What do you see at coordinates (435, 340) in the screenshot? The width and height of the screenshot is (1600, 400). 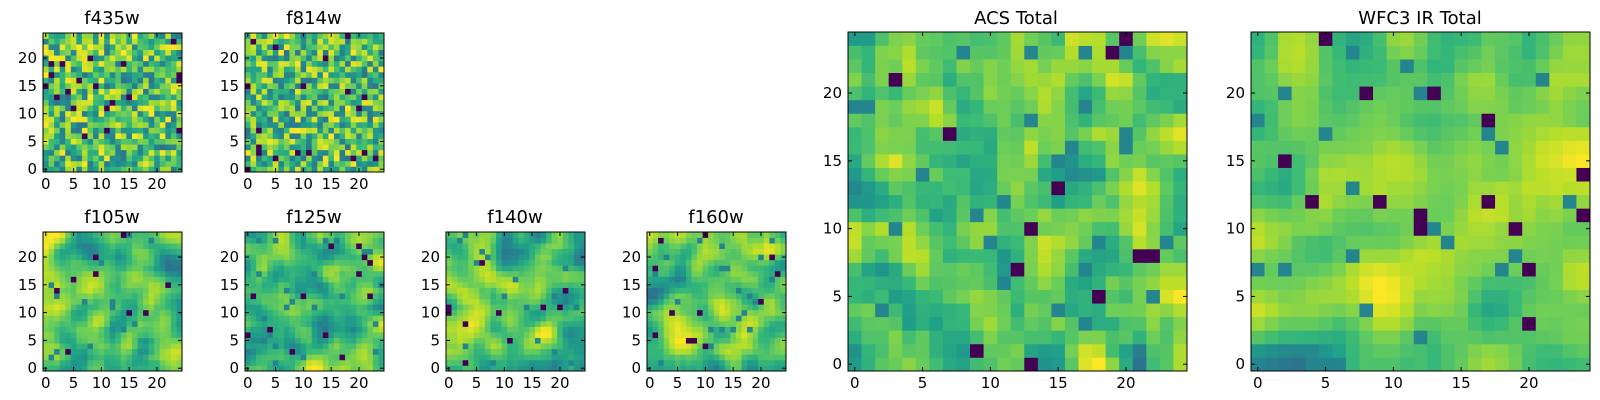 I see `y-tick-label: 5` at bounding box center [435, 340].